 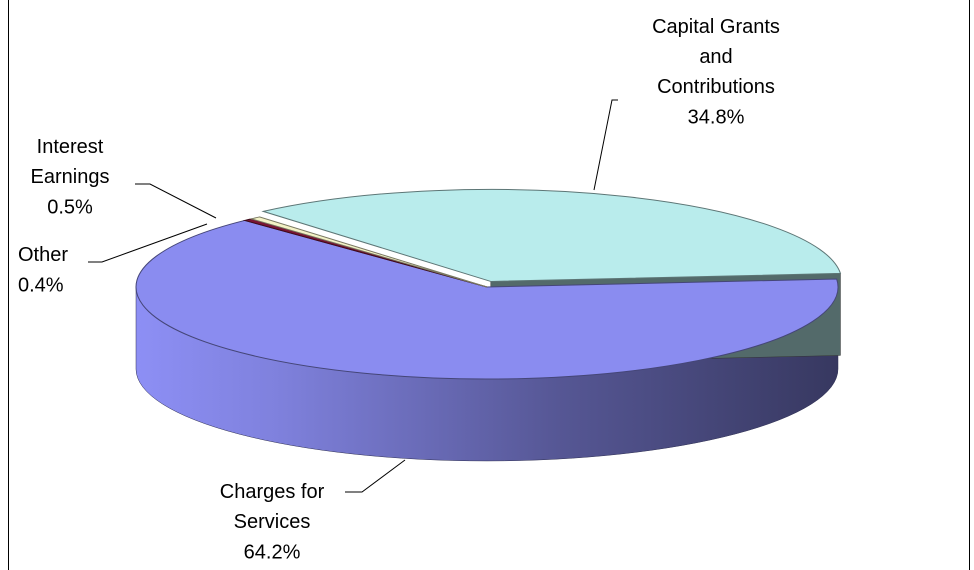 What do you see at coordinates (70, 162) in the screenshot?
I see `slice-label: Interest Earnings` at bounding box center [70, 162].